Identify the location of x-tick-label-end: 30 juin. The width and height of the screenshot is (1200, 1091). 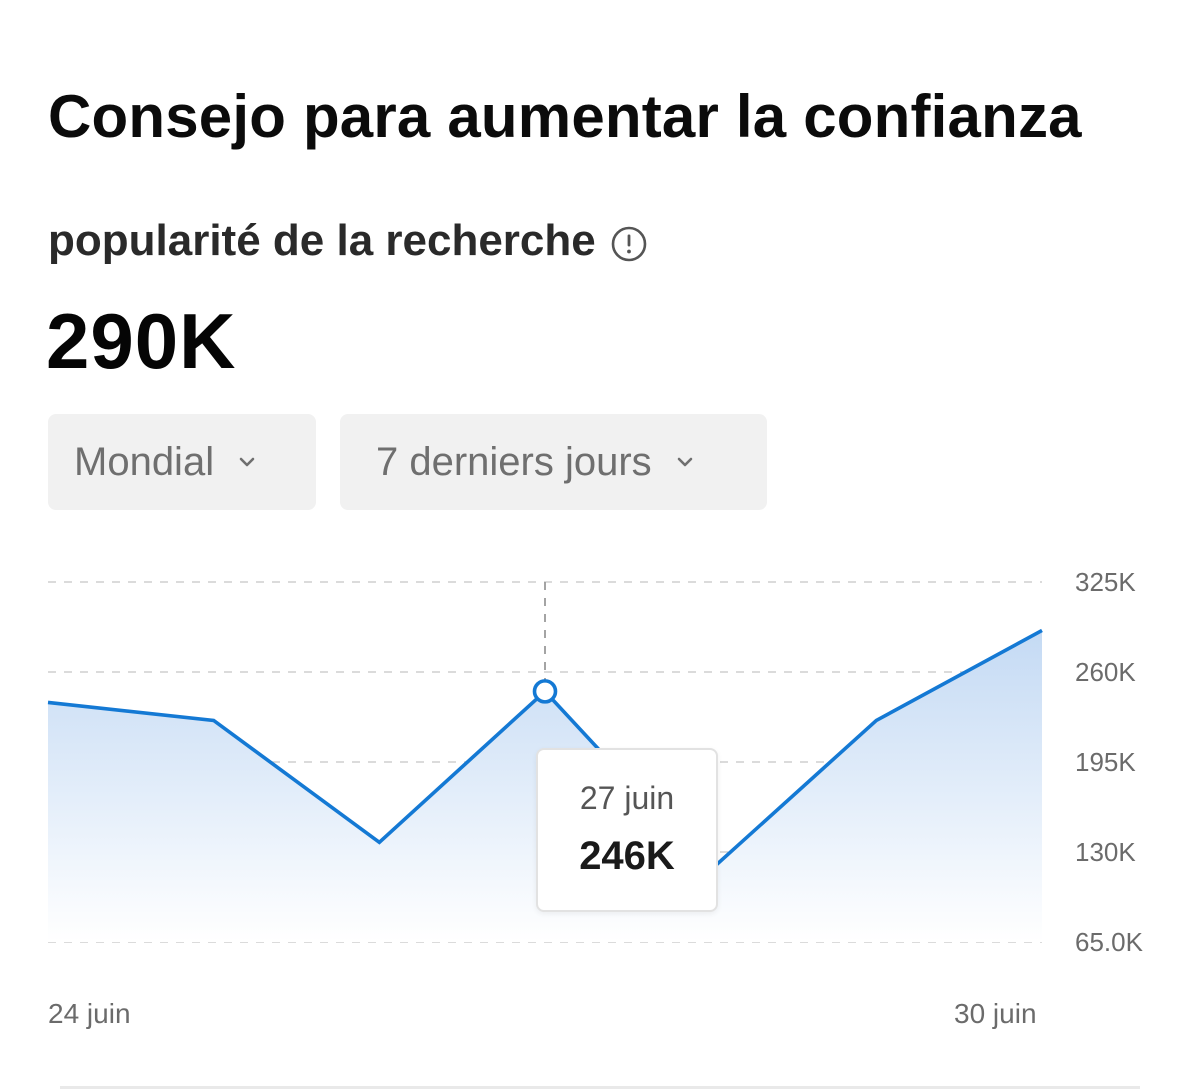
(995, 1013).